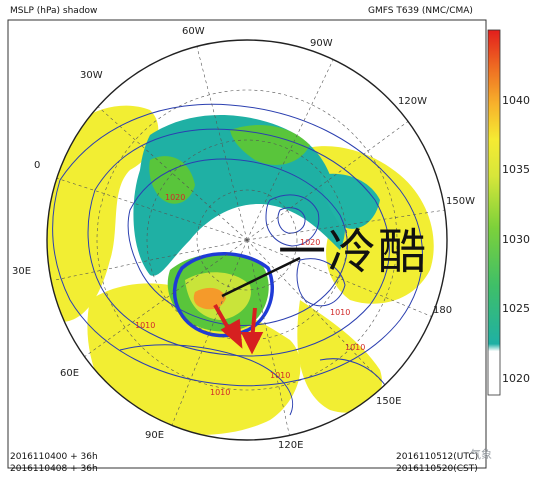  Describe the element at coordinates (412, 101) in the screenshot. I see `lon-label-120w: 120W` at that location.